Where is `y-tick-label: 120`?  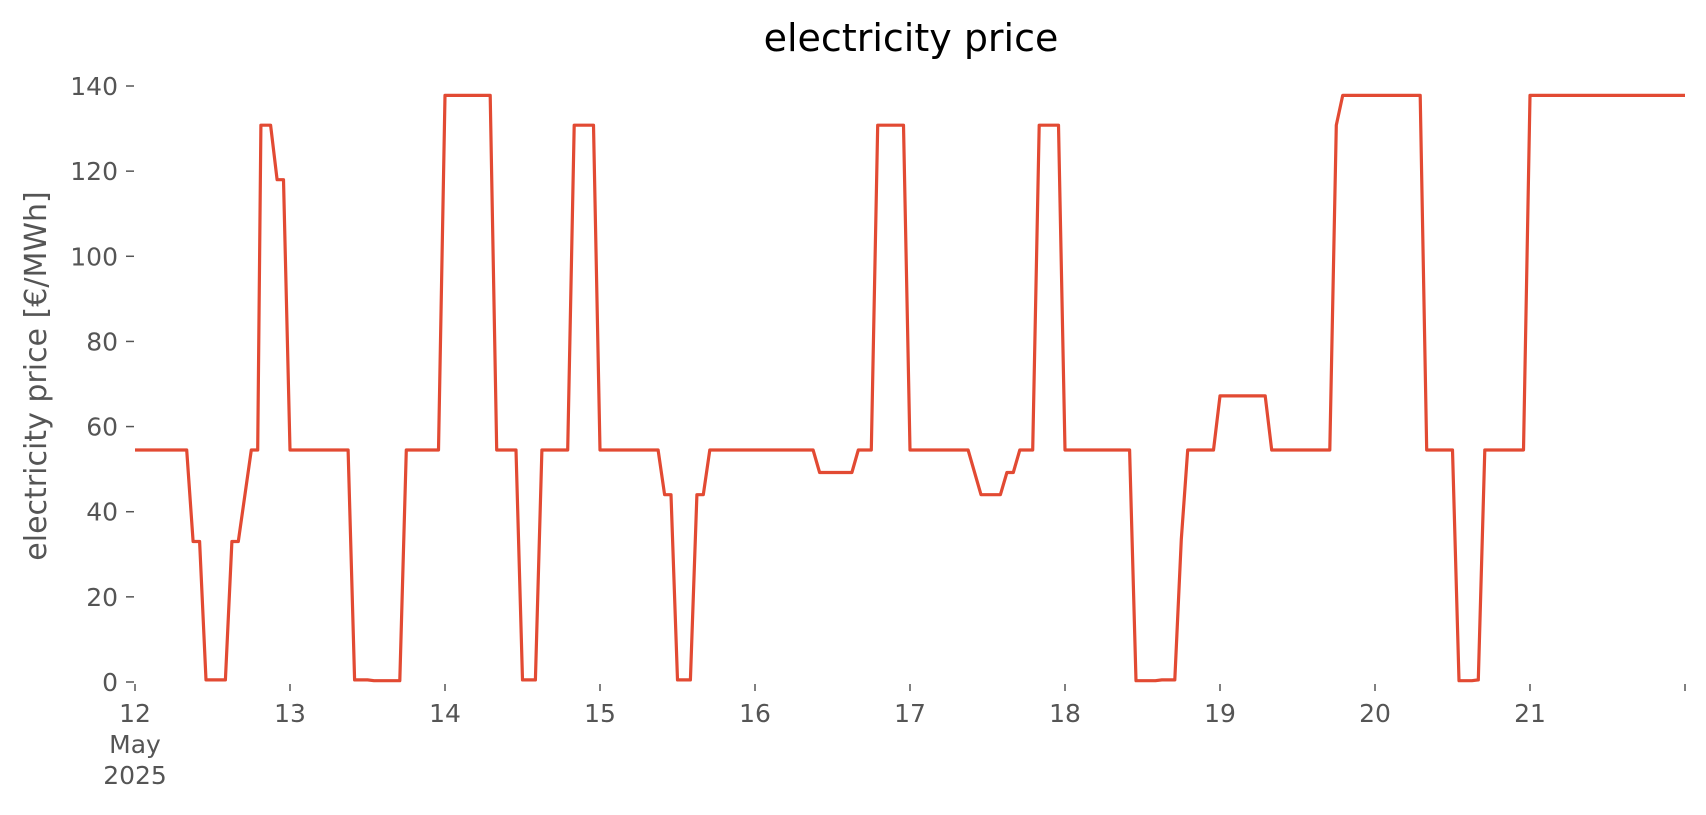
y-tick-label: 120 is located at coordinates (94, 171).